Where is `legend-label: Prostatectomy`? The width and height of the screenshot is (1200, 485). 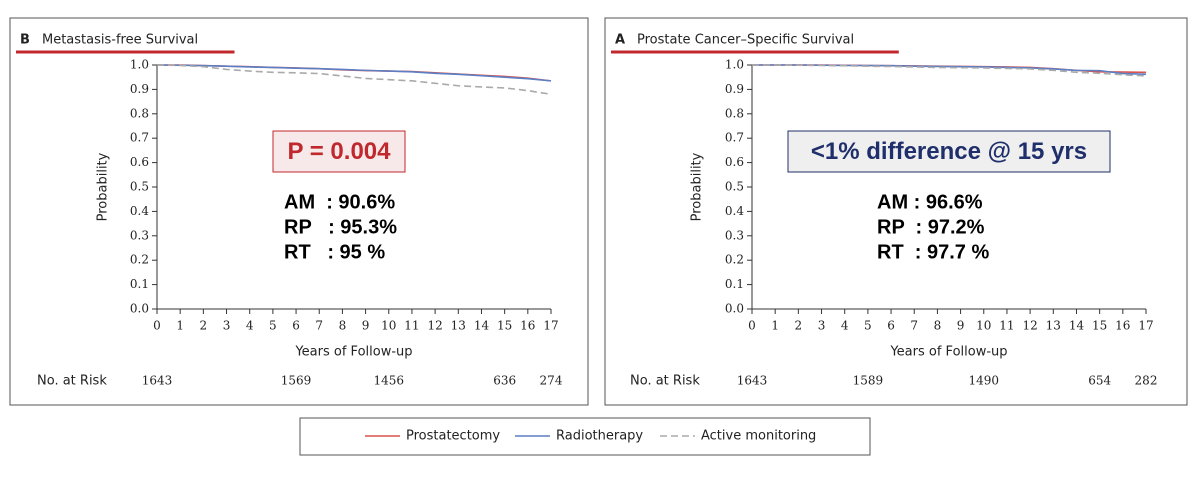 legend-label: Prostatectomy is located at coordinates (453, 436).